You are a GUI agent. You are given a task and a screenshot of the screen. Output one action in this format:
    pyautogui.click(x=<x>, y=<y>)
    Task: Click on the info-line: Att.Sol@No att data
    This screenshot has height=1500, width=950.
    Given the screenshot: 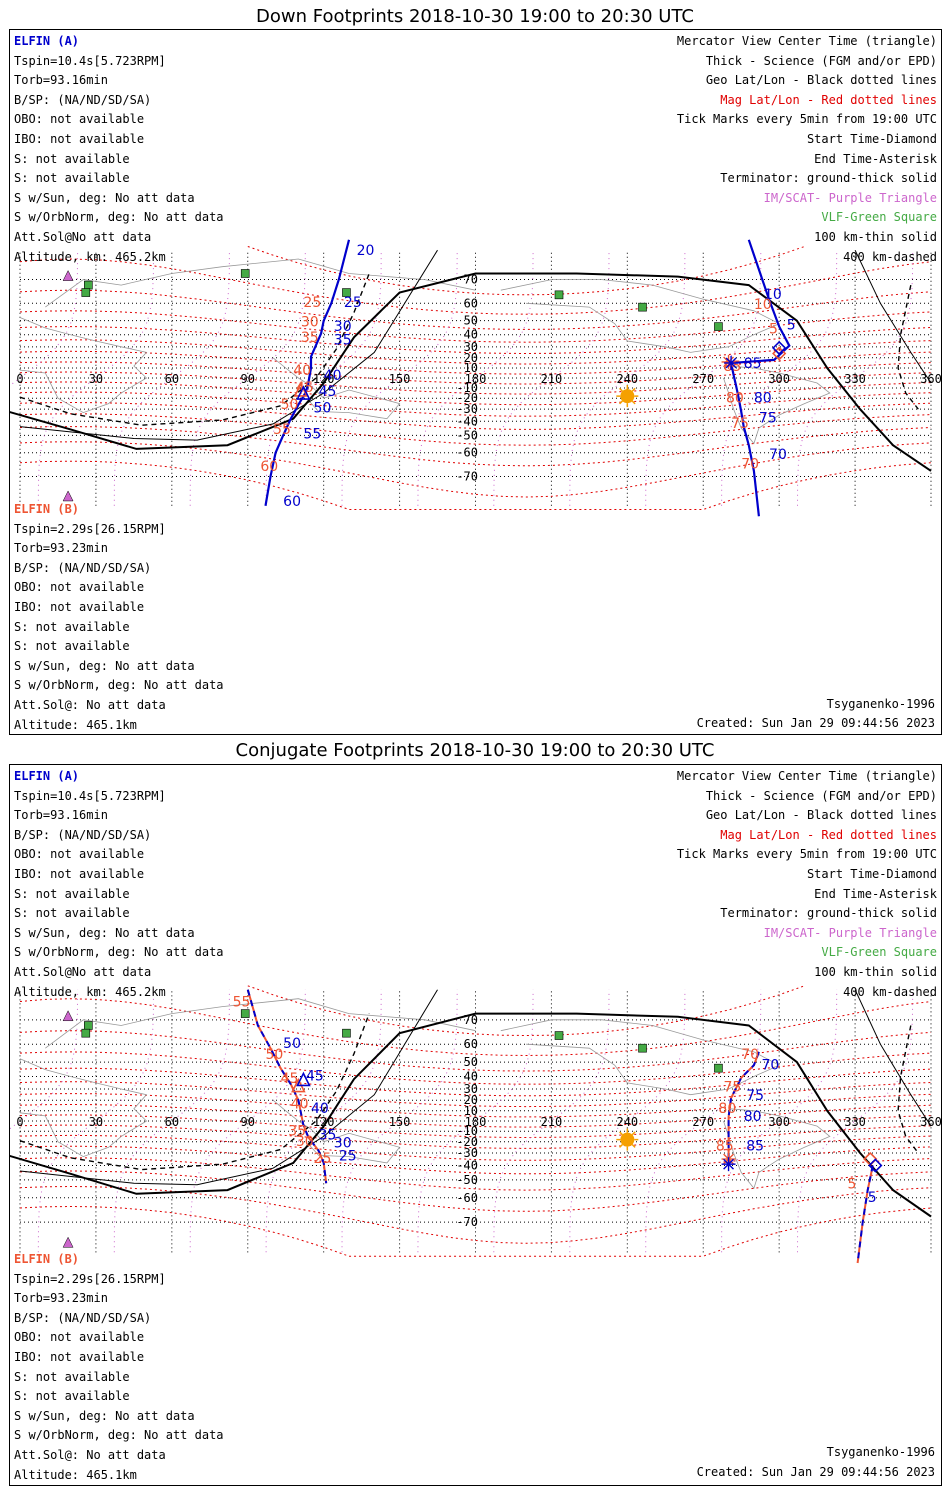 What is the action you would take?
    pyautogui.click(x=83, y=236)
    